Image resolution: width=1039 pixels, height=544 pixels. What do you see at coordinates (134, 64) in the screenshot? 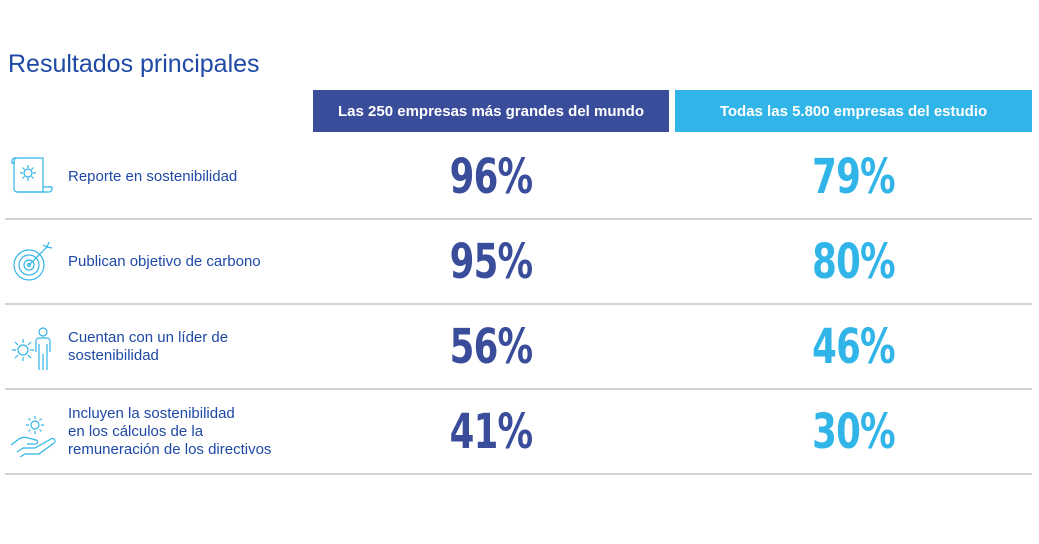
I see `page-title: Resultados principales` at bounding box center [134, 64].